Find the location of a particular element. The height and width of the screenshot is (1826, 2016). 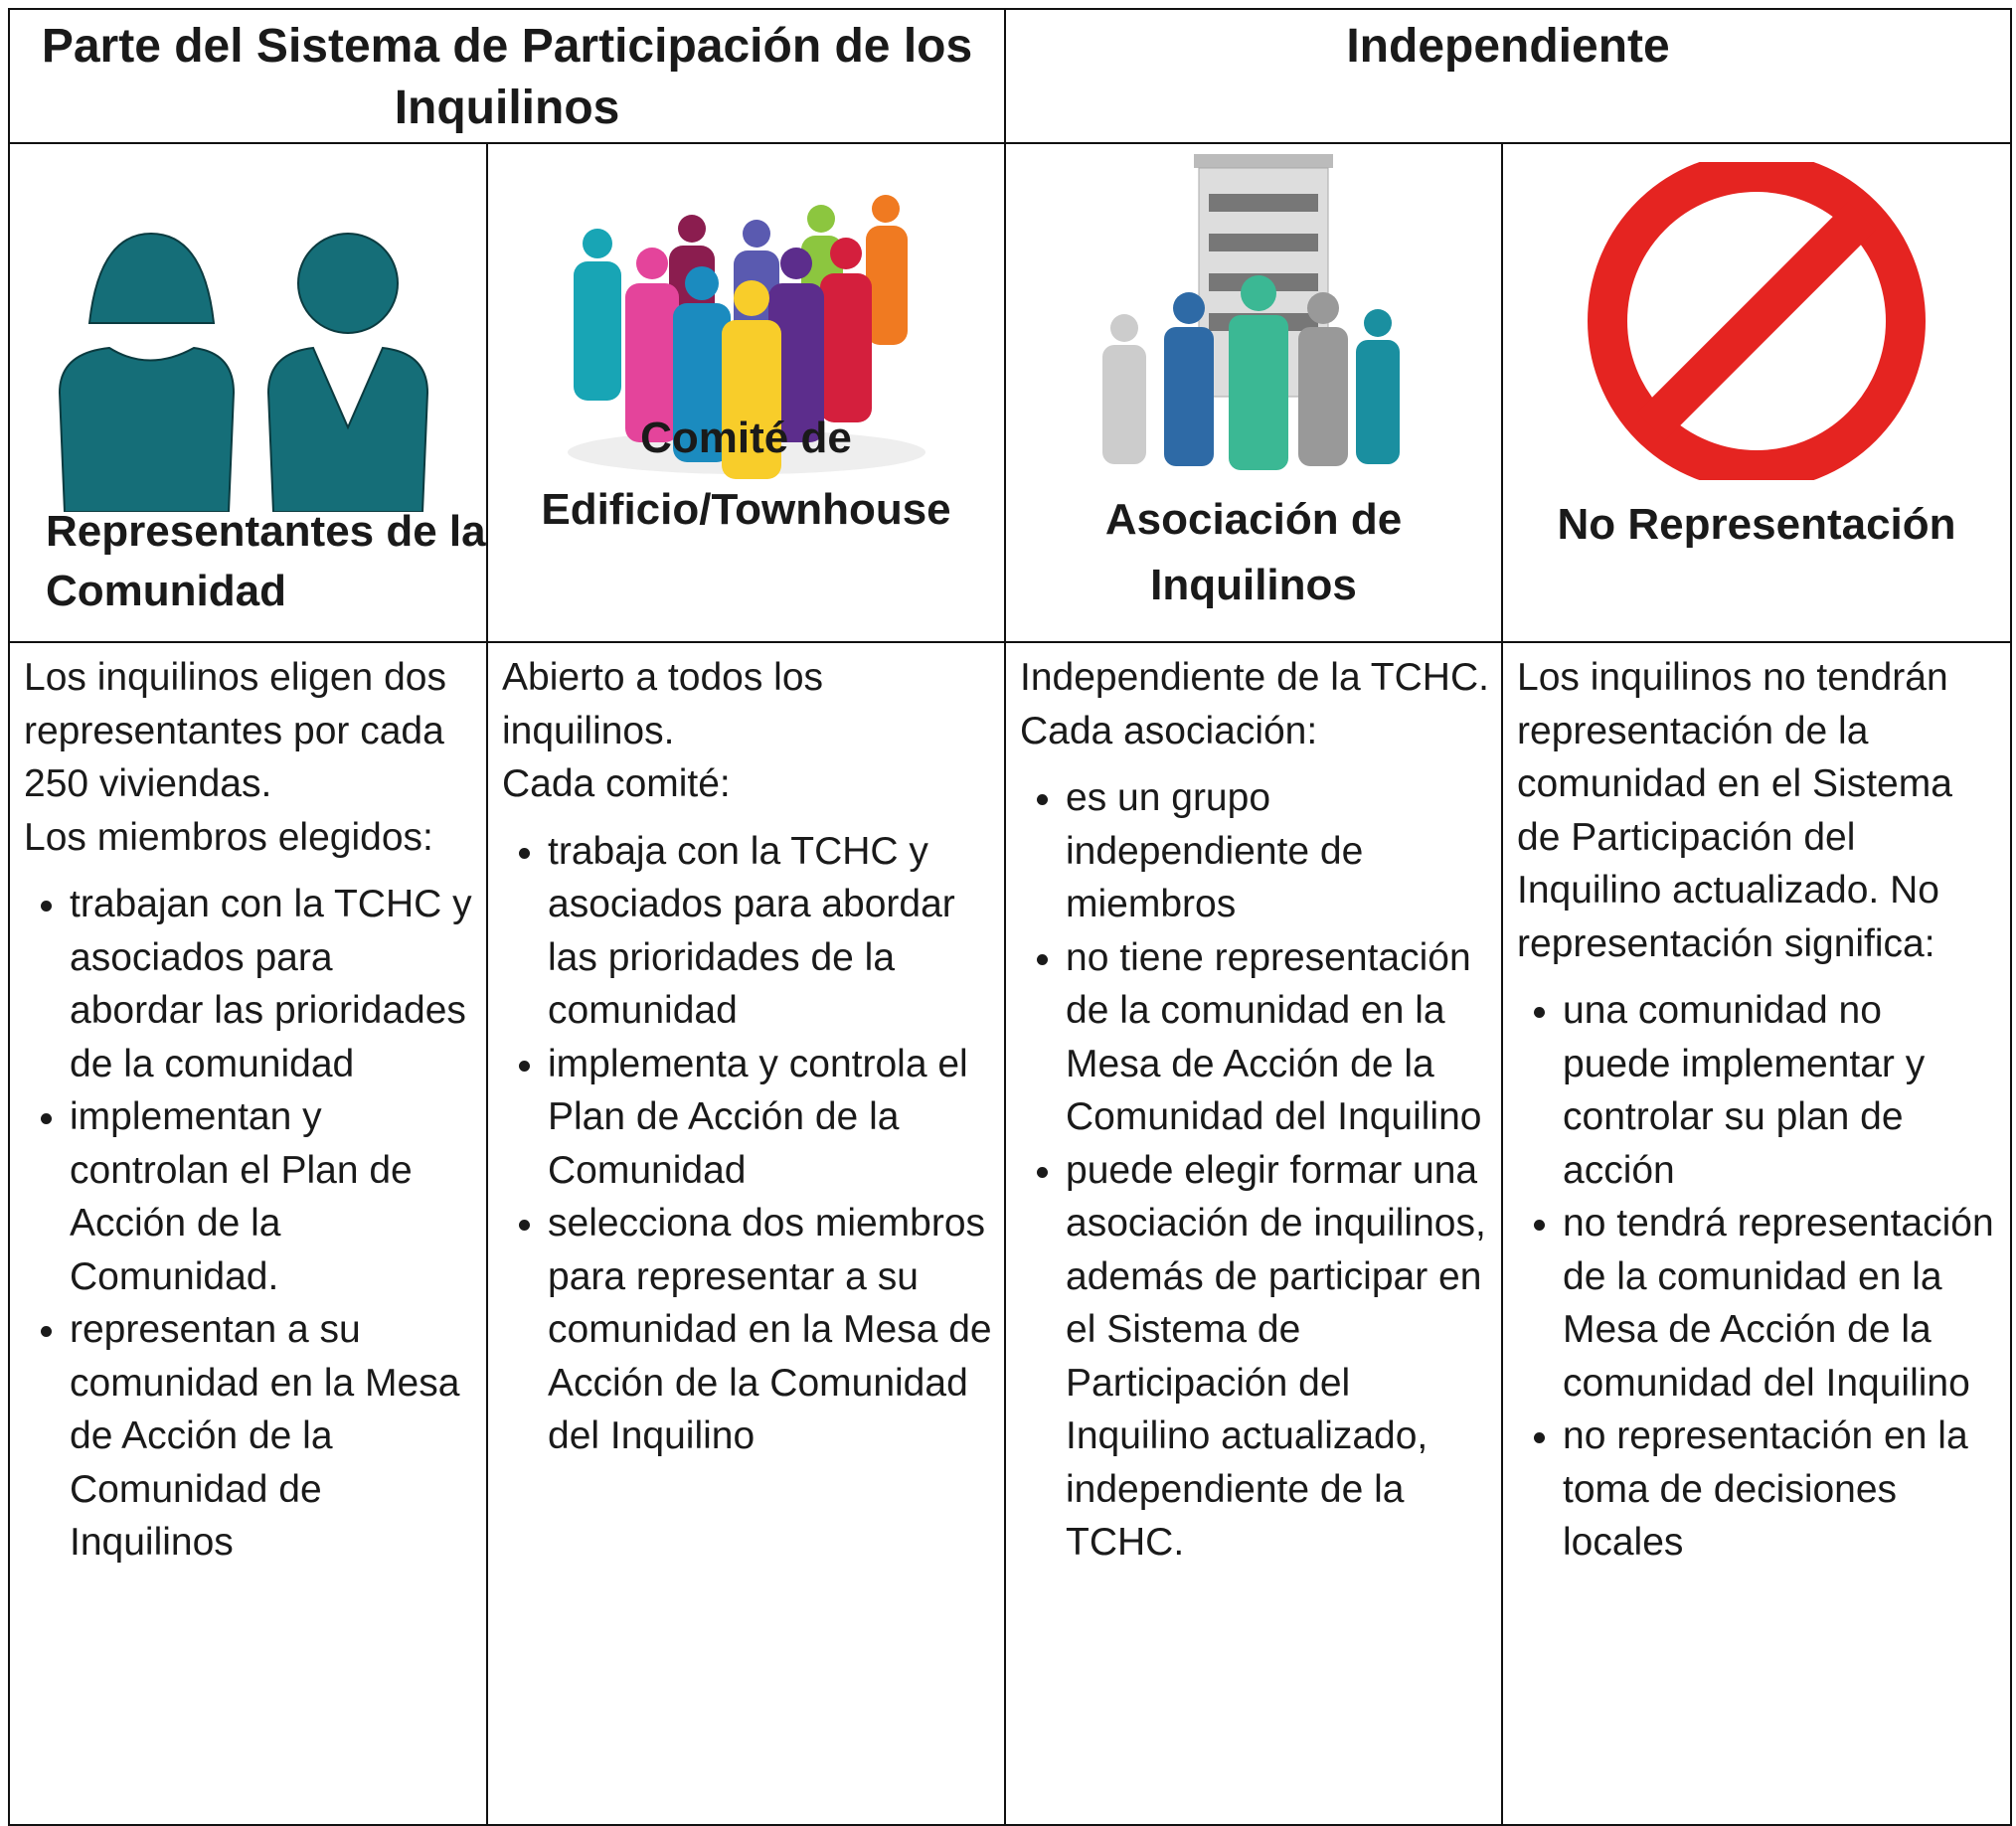

icon-cell: Representantes de la Comunidad is located at coordinates (248, 393).